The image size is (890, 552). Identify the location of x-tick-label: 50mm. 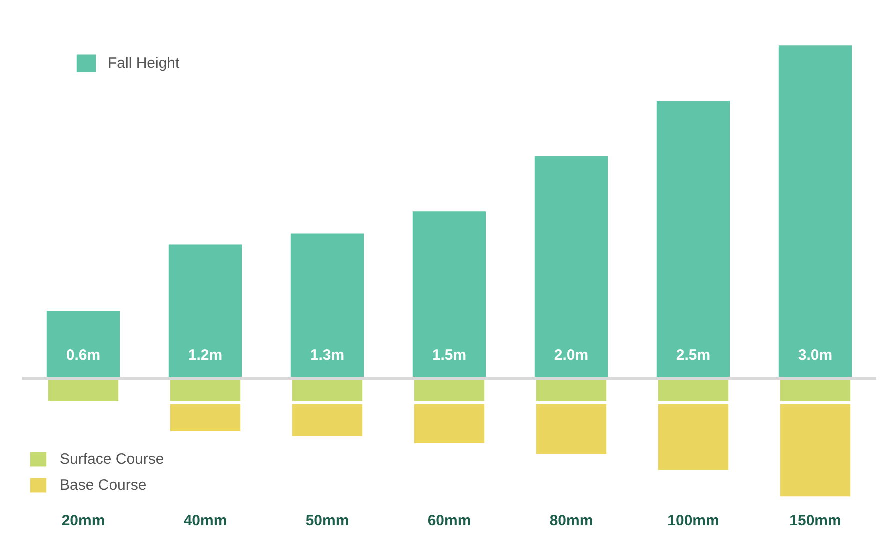
(328, 521).